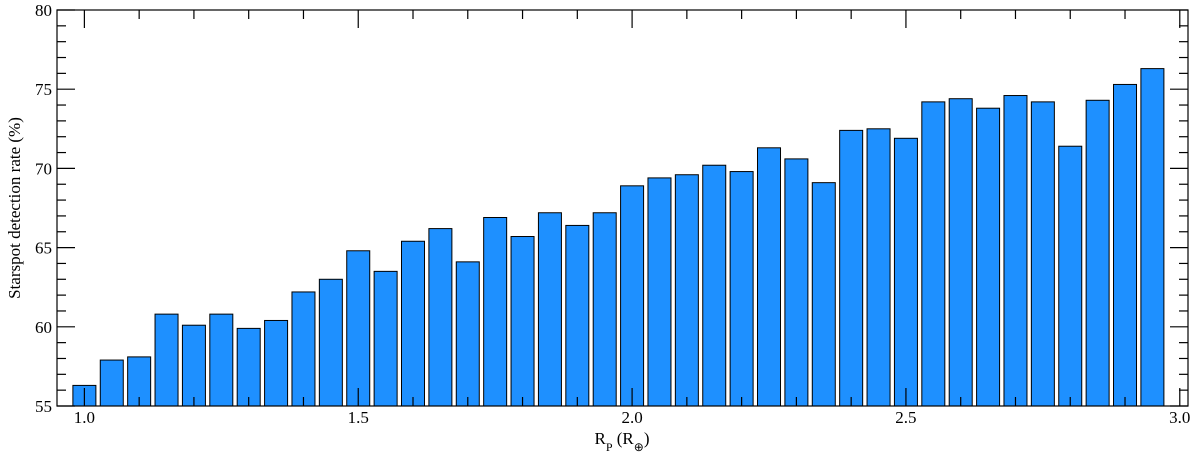 The height and width of the screenshot is (452, 1200). What do you see at coordinates (43, 168) in the screenshot?
I see `y-tick-label: 70` at bounding box center [43, 168].